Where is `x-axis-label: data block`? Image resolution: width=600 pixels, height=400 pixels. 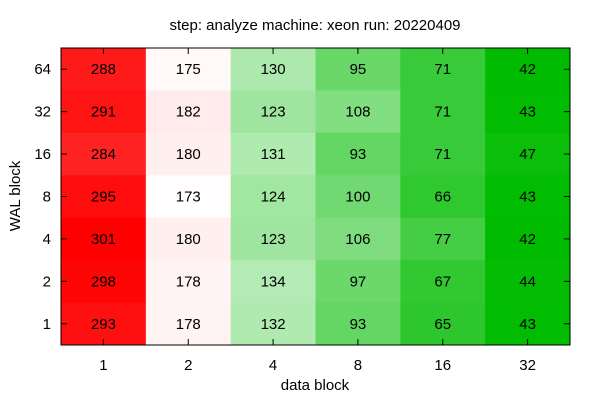
x-axis-label: data block is located at coordinates (315, 385).